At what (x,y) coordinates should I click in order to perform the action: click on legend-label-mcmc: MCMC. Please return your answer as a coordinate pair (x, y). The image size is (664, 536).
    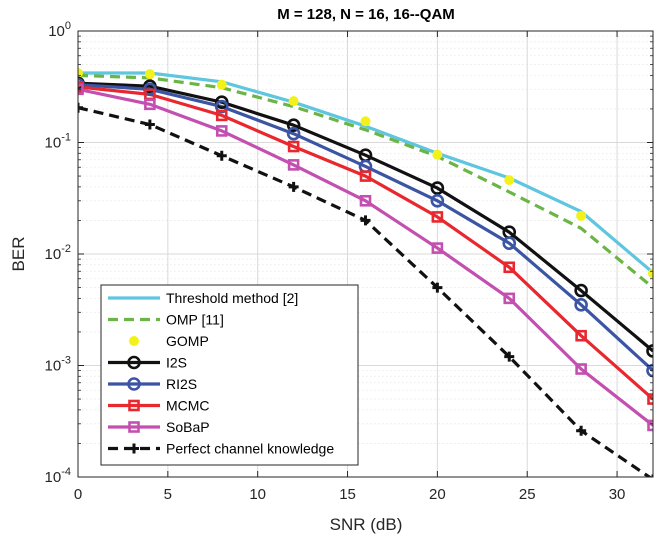
    Looking at the image, I should click on (188, 406).